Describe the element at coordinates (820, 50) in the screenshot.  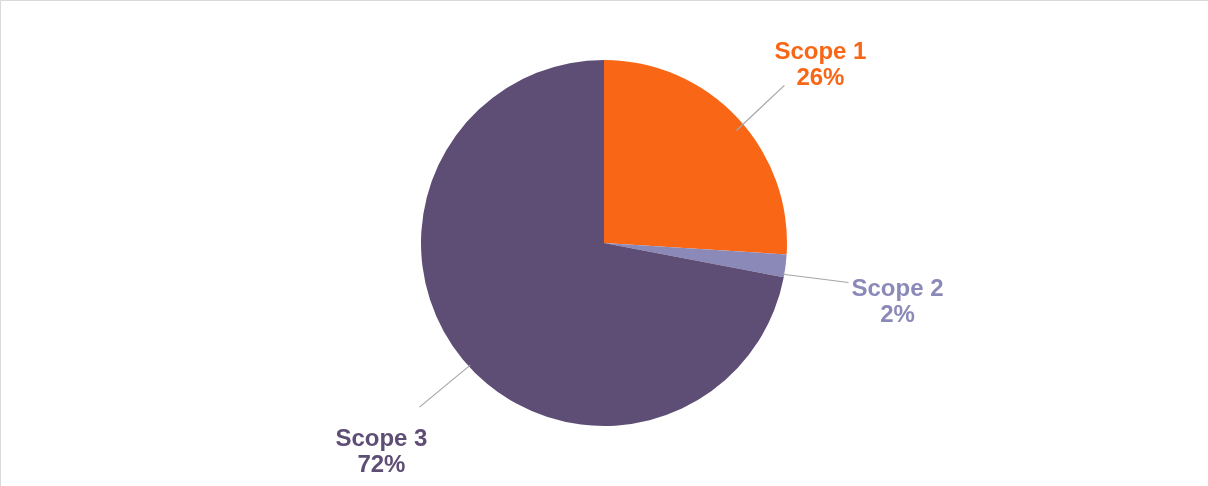
I see `slice-label: Scope 1` at that location.